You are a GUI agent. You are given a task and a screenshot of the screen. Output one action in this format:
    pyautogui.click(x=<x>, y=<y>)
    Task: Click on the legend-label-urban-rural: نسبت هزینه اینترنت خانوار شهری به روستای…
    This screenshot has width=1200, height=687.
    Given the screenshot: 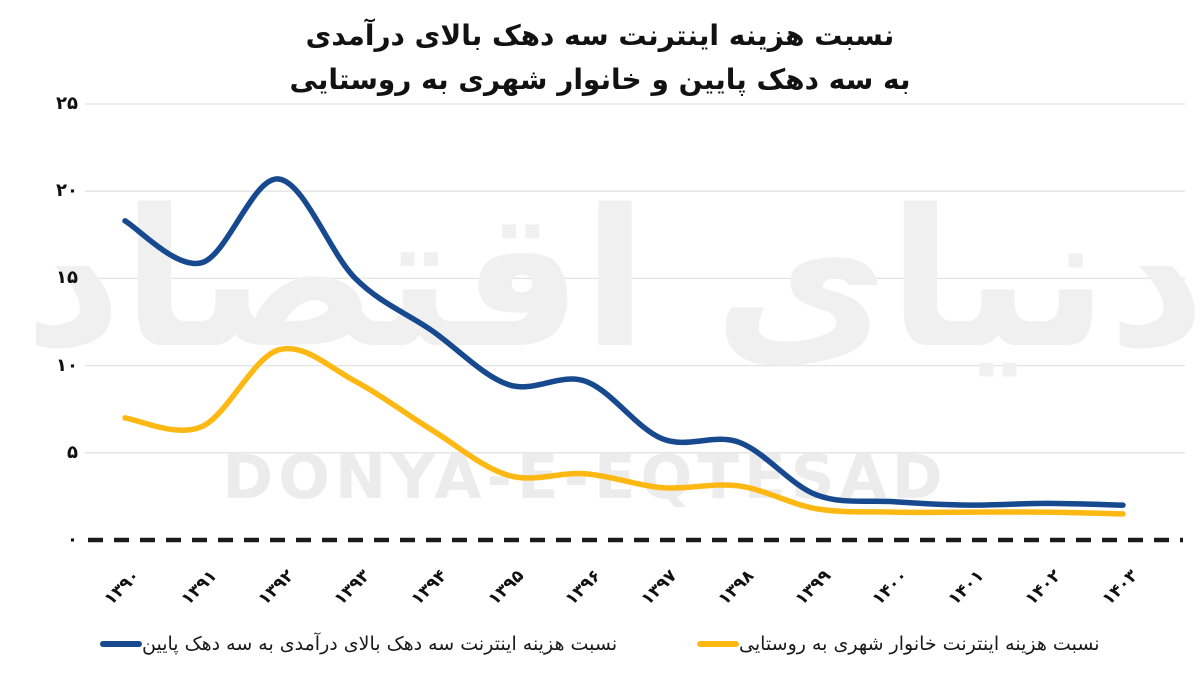 What is the action you would take?
    pyautogui.click(x=919, y=644)
    